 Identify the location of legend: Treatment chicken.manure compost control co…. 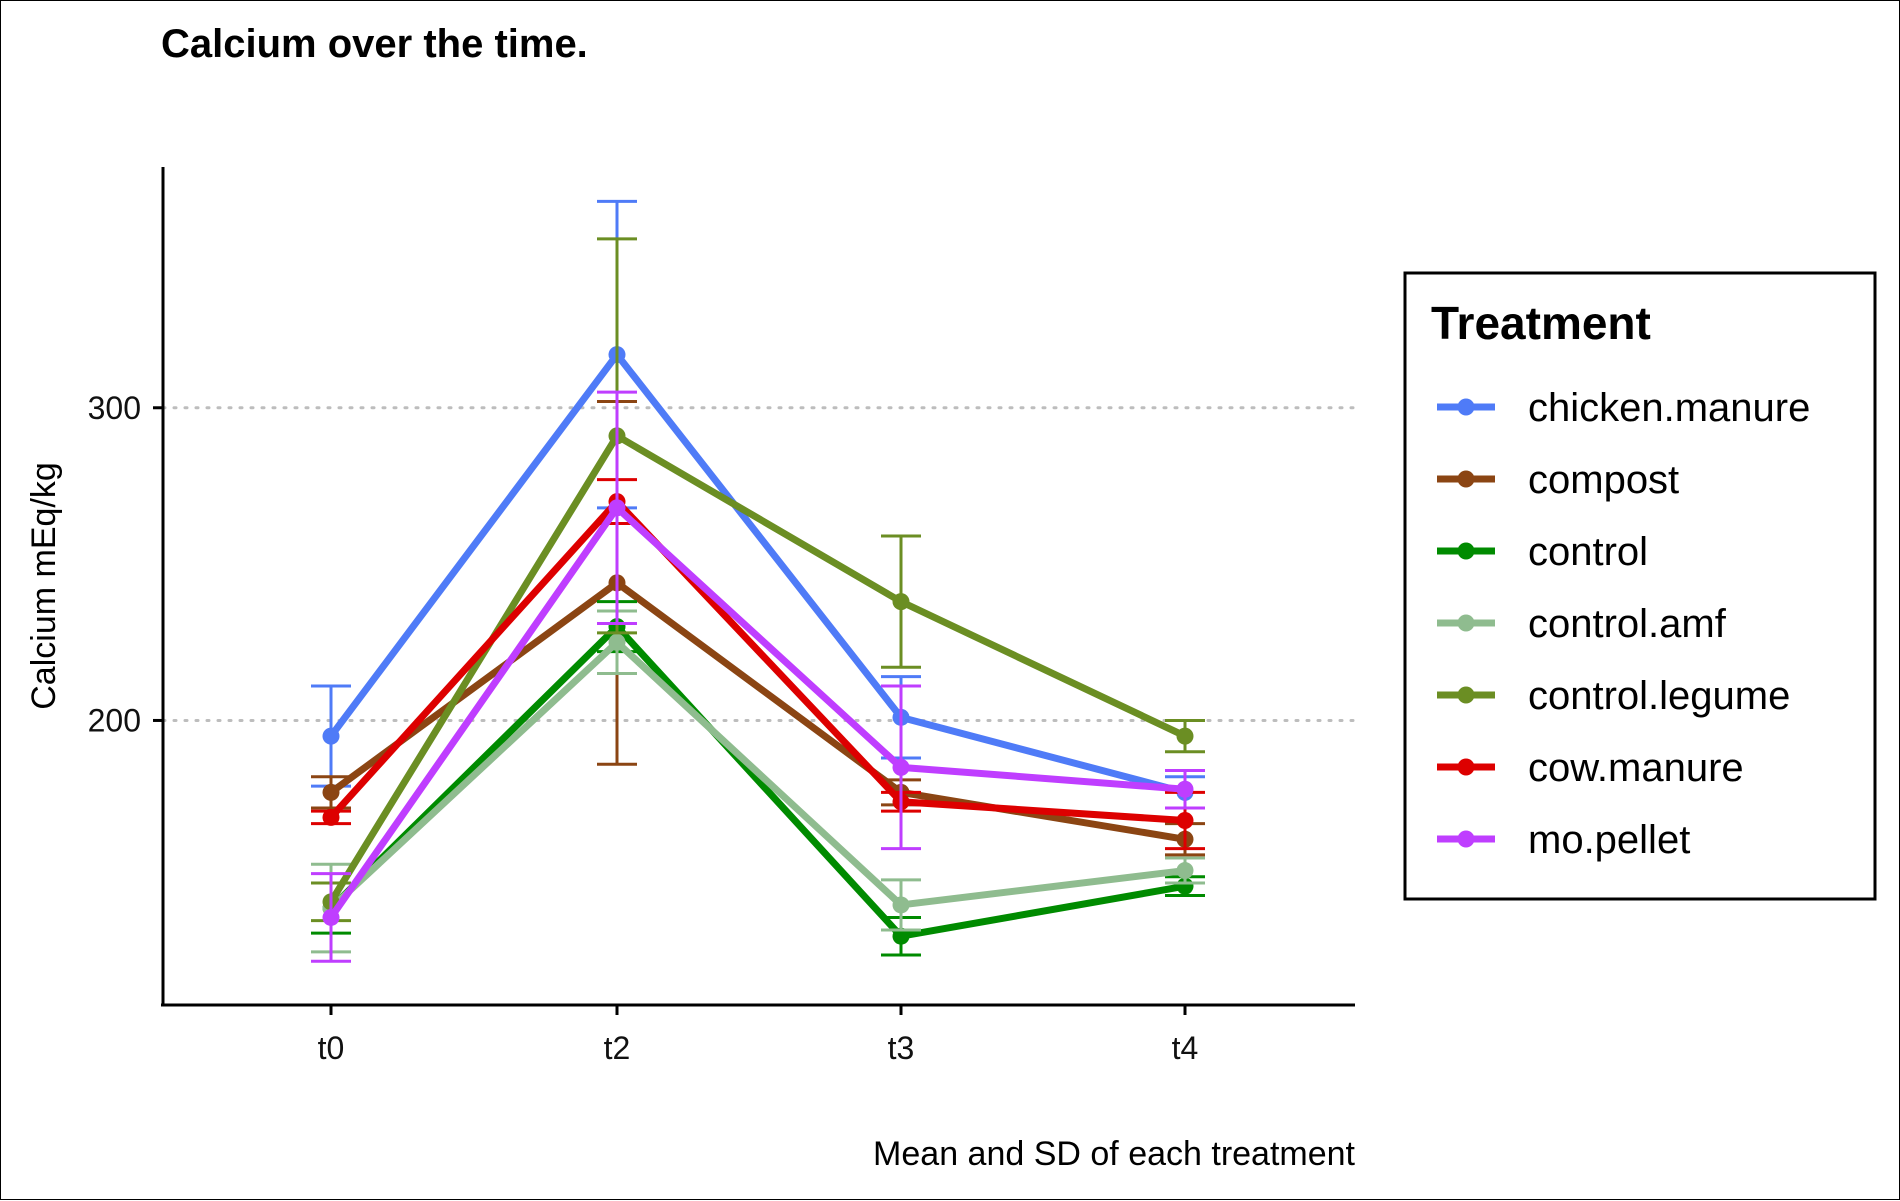
(1640, 586).